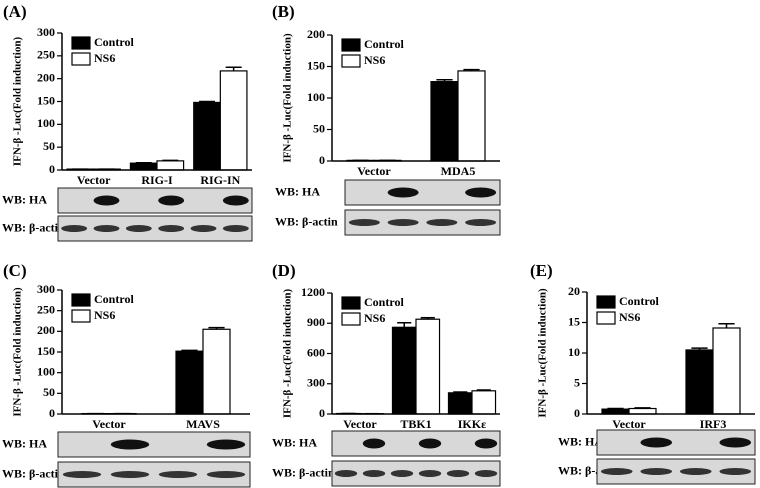  What do you see at coordinates (541, 270) in the screenshot?
I see `panel-label: (E)` at bounding box center [541, 270].